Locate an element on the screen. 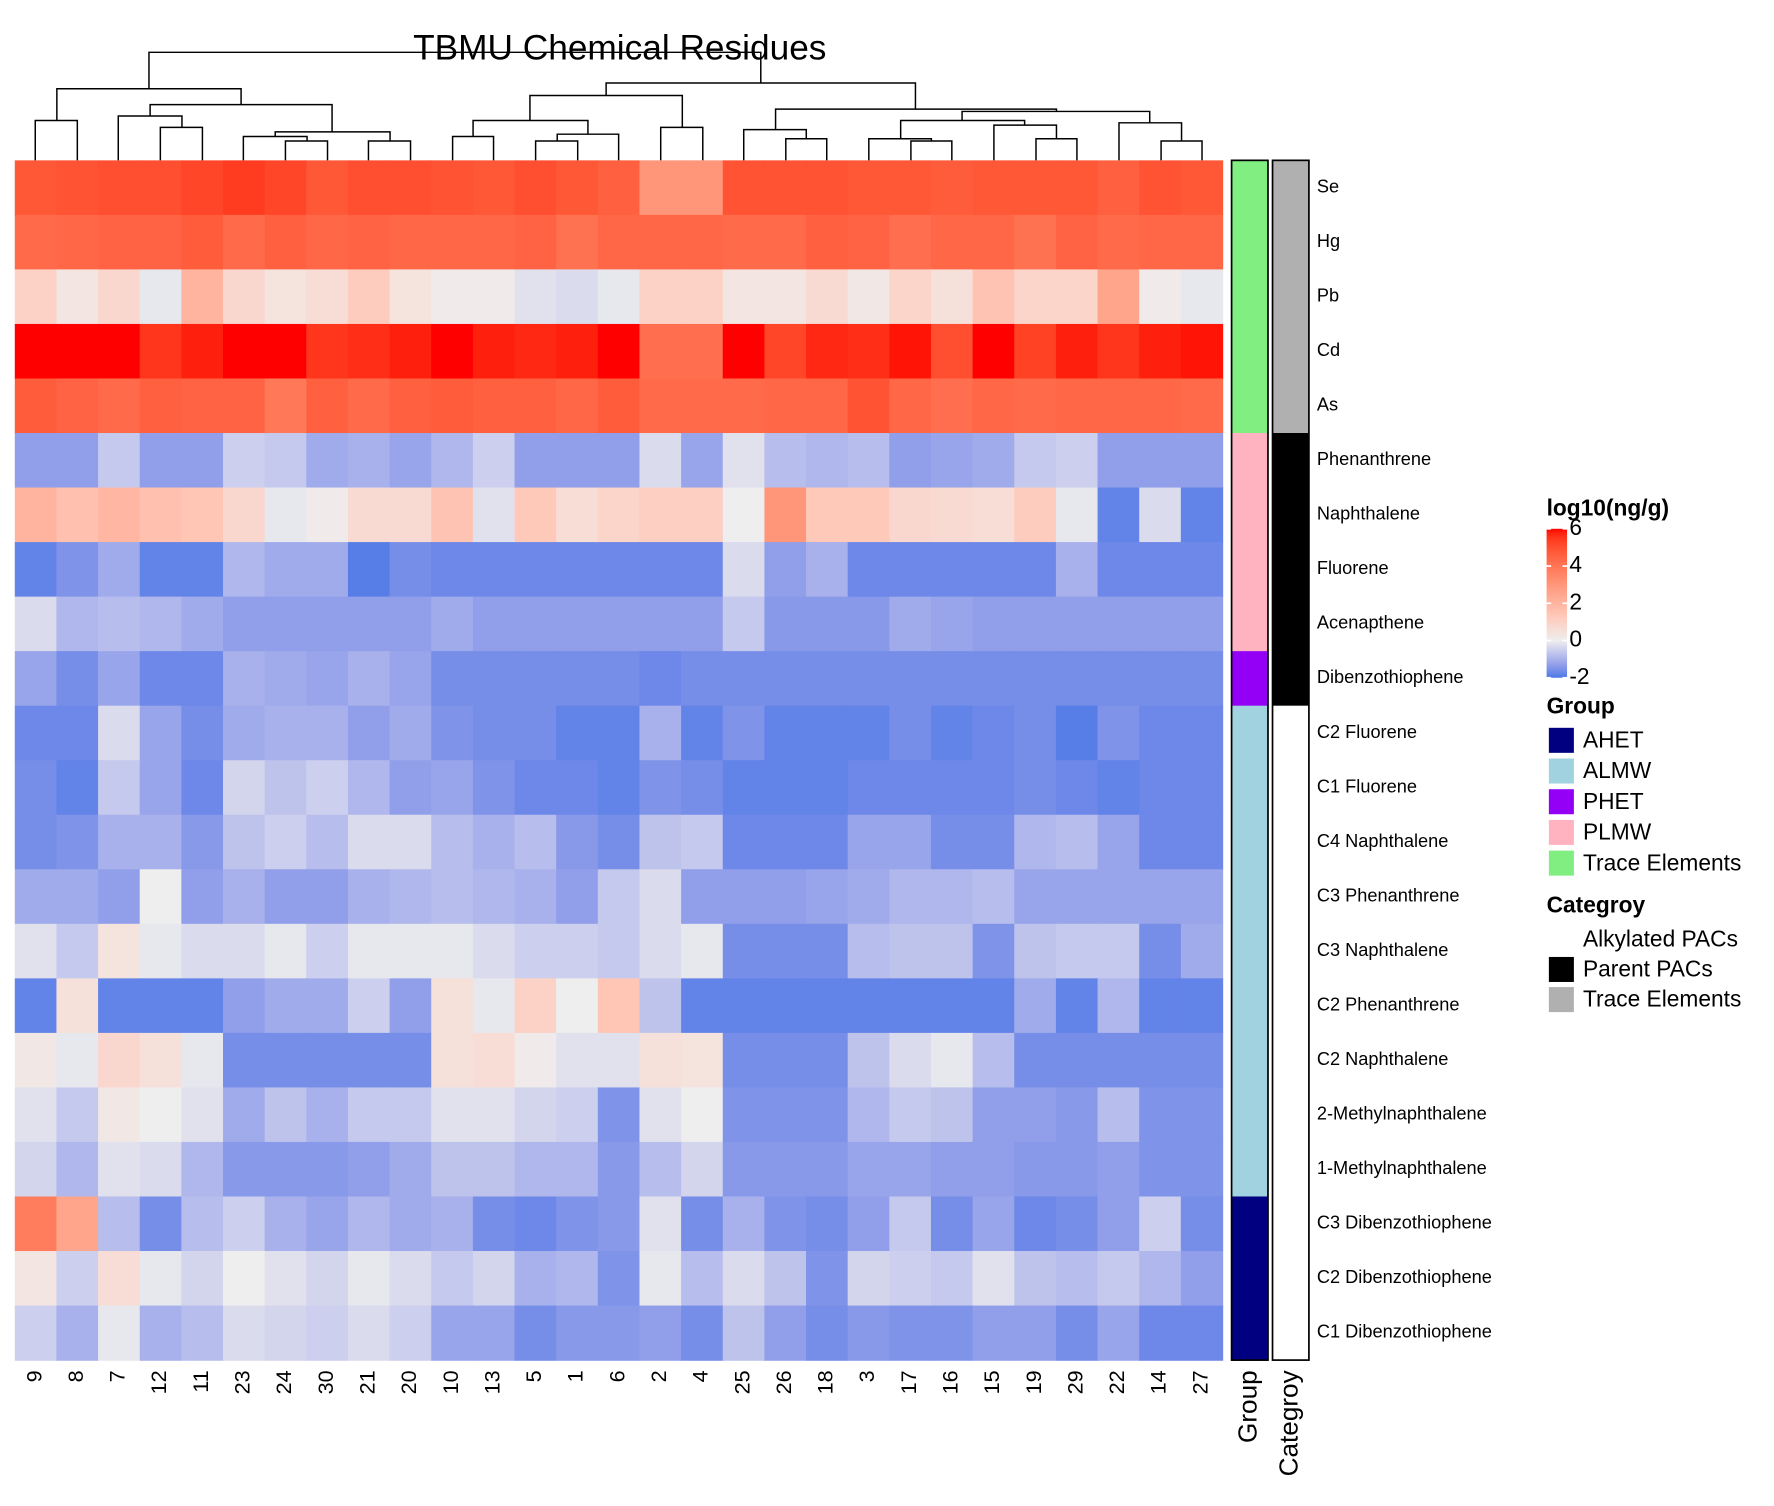  legend-label: PLMW is located at coordinates (1617, 832).